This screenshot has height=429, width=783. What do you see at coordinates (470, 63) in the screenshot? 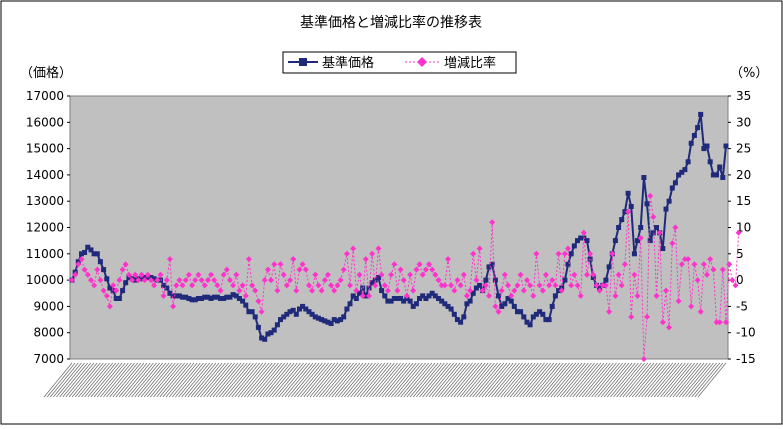
I see `legend-rate-label: 増減比率` at bounding box center [470, 63].